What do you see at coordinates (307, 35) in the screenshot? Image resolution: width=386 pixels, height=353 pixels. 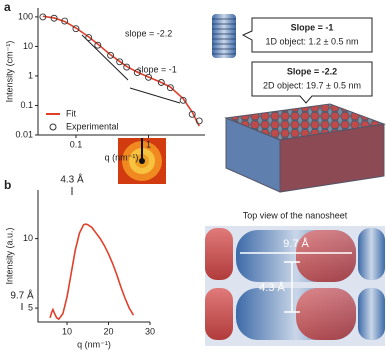 I see `callout: Slope = -1 1D object: 1.2 ± 0.5 nm` at bounding box center [307, 35].